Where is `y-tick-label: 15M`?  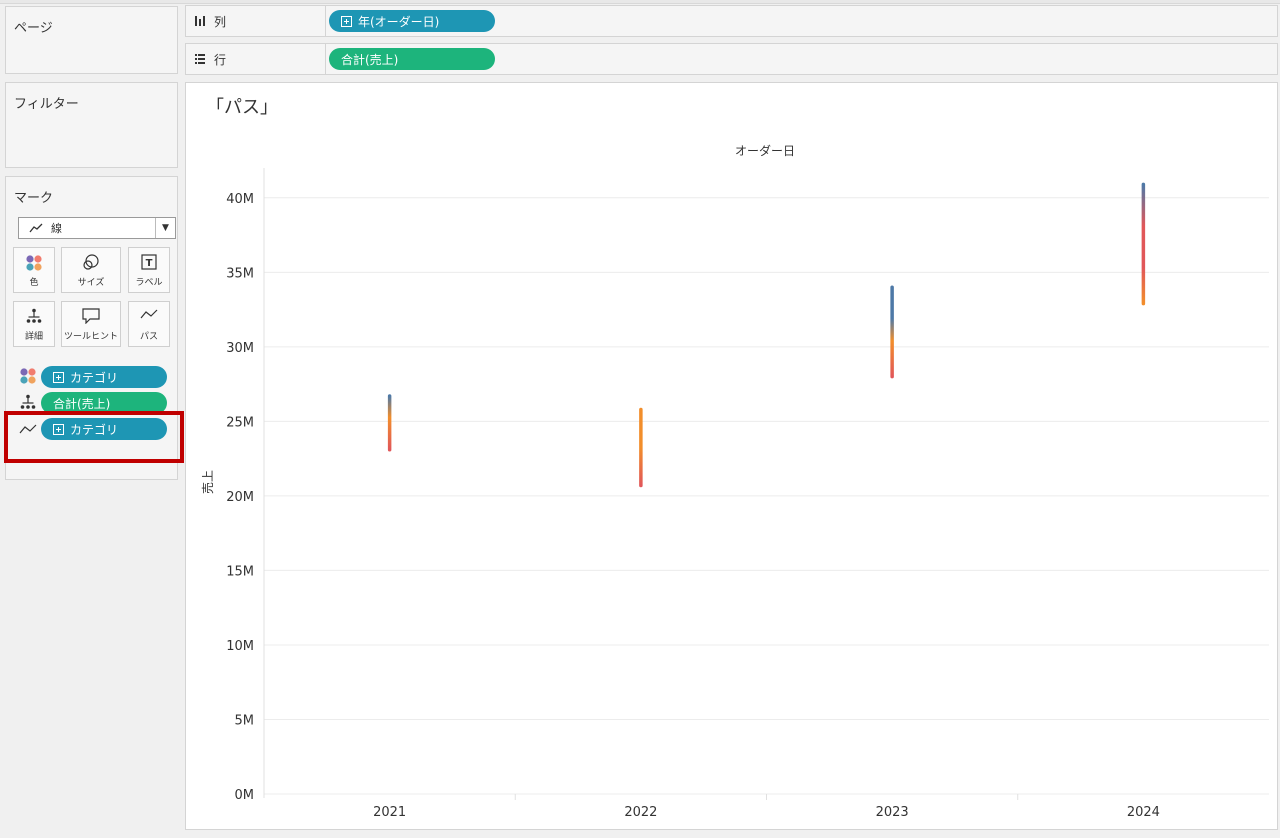
y-tick-label: 15M is located at coordinates (240, 571).